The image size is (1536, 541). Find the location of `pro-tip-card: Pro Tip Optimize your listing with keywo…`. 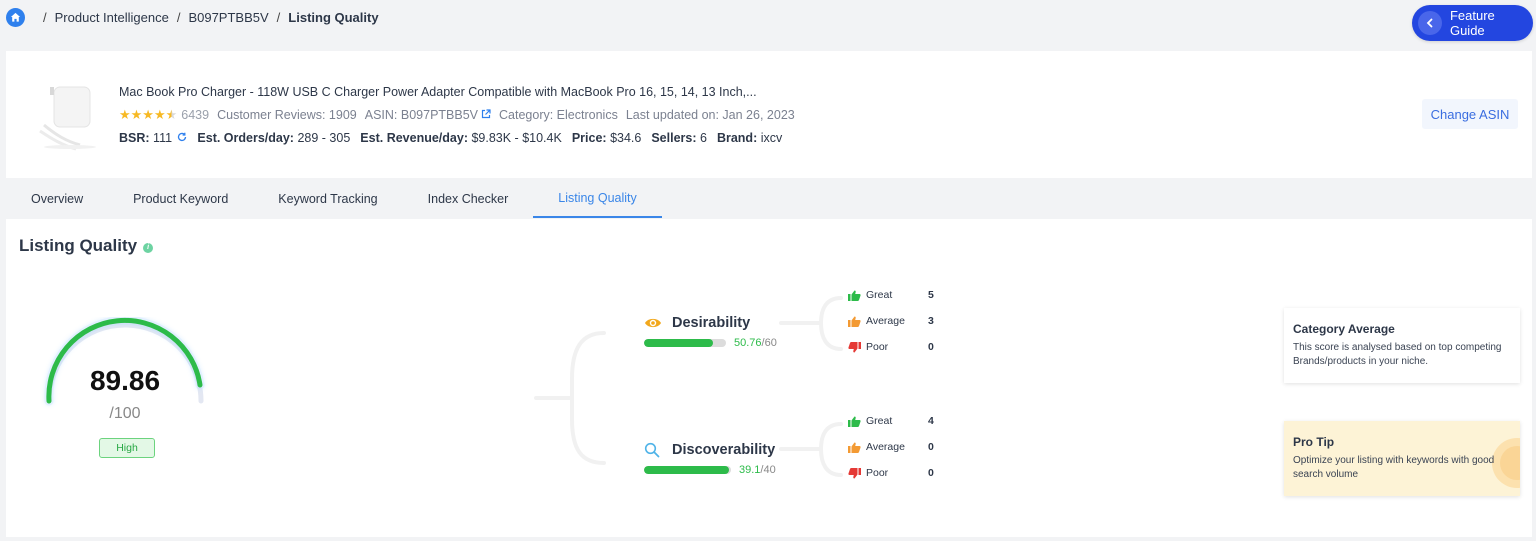

pro-tip-card: Pro Tip Optimize your listing with keywo… is located at coordinates (1402, 458).